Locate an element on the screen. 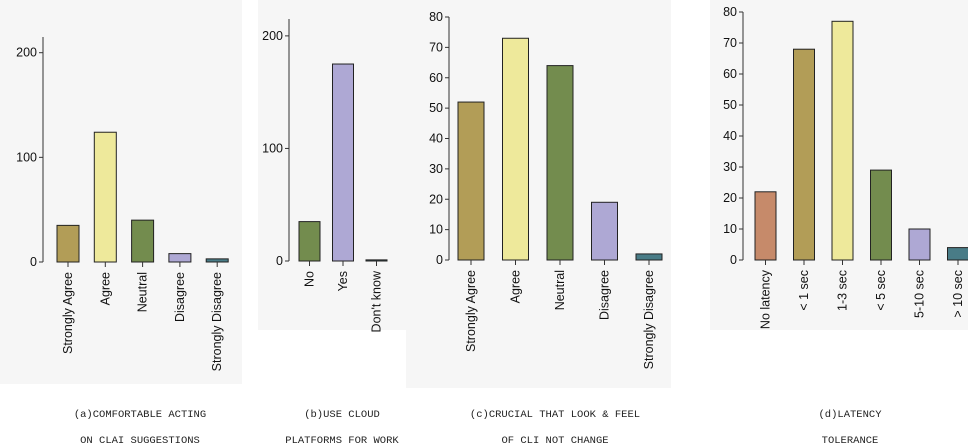 This screenshot has height=448, width=968. caption-b: (b)USE CLOUD PLATFORMS FOR WORK is located at coordinates (342, 422).